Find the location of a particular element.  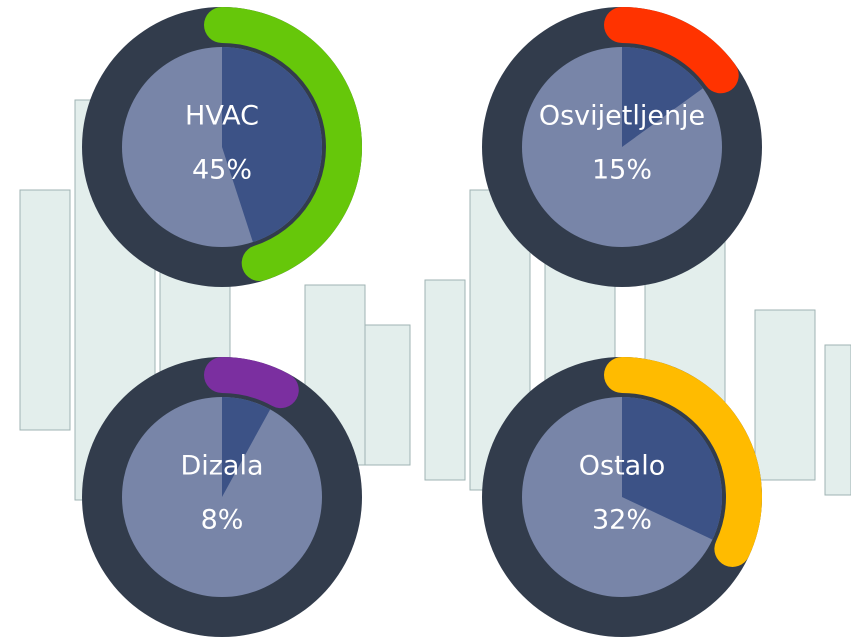

gauge-title: HVAC is located at coordinates (222, 116).